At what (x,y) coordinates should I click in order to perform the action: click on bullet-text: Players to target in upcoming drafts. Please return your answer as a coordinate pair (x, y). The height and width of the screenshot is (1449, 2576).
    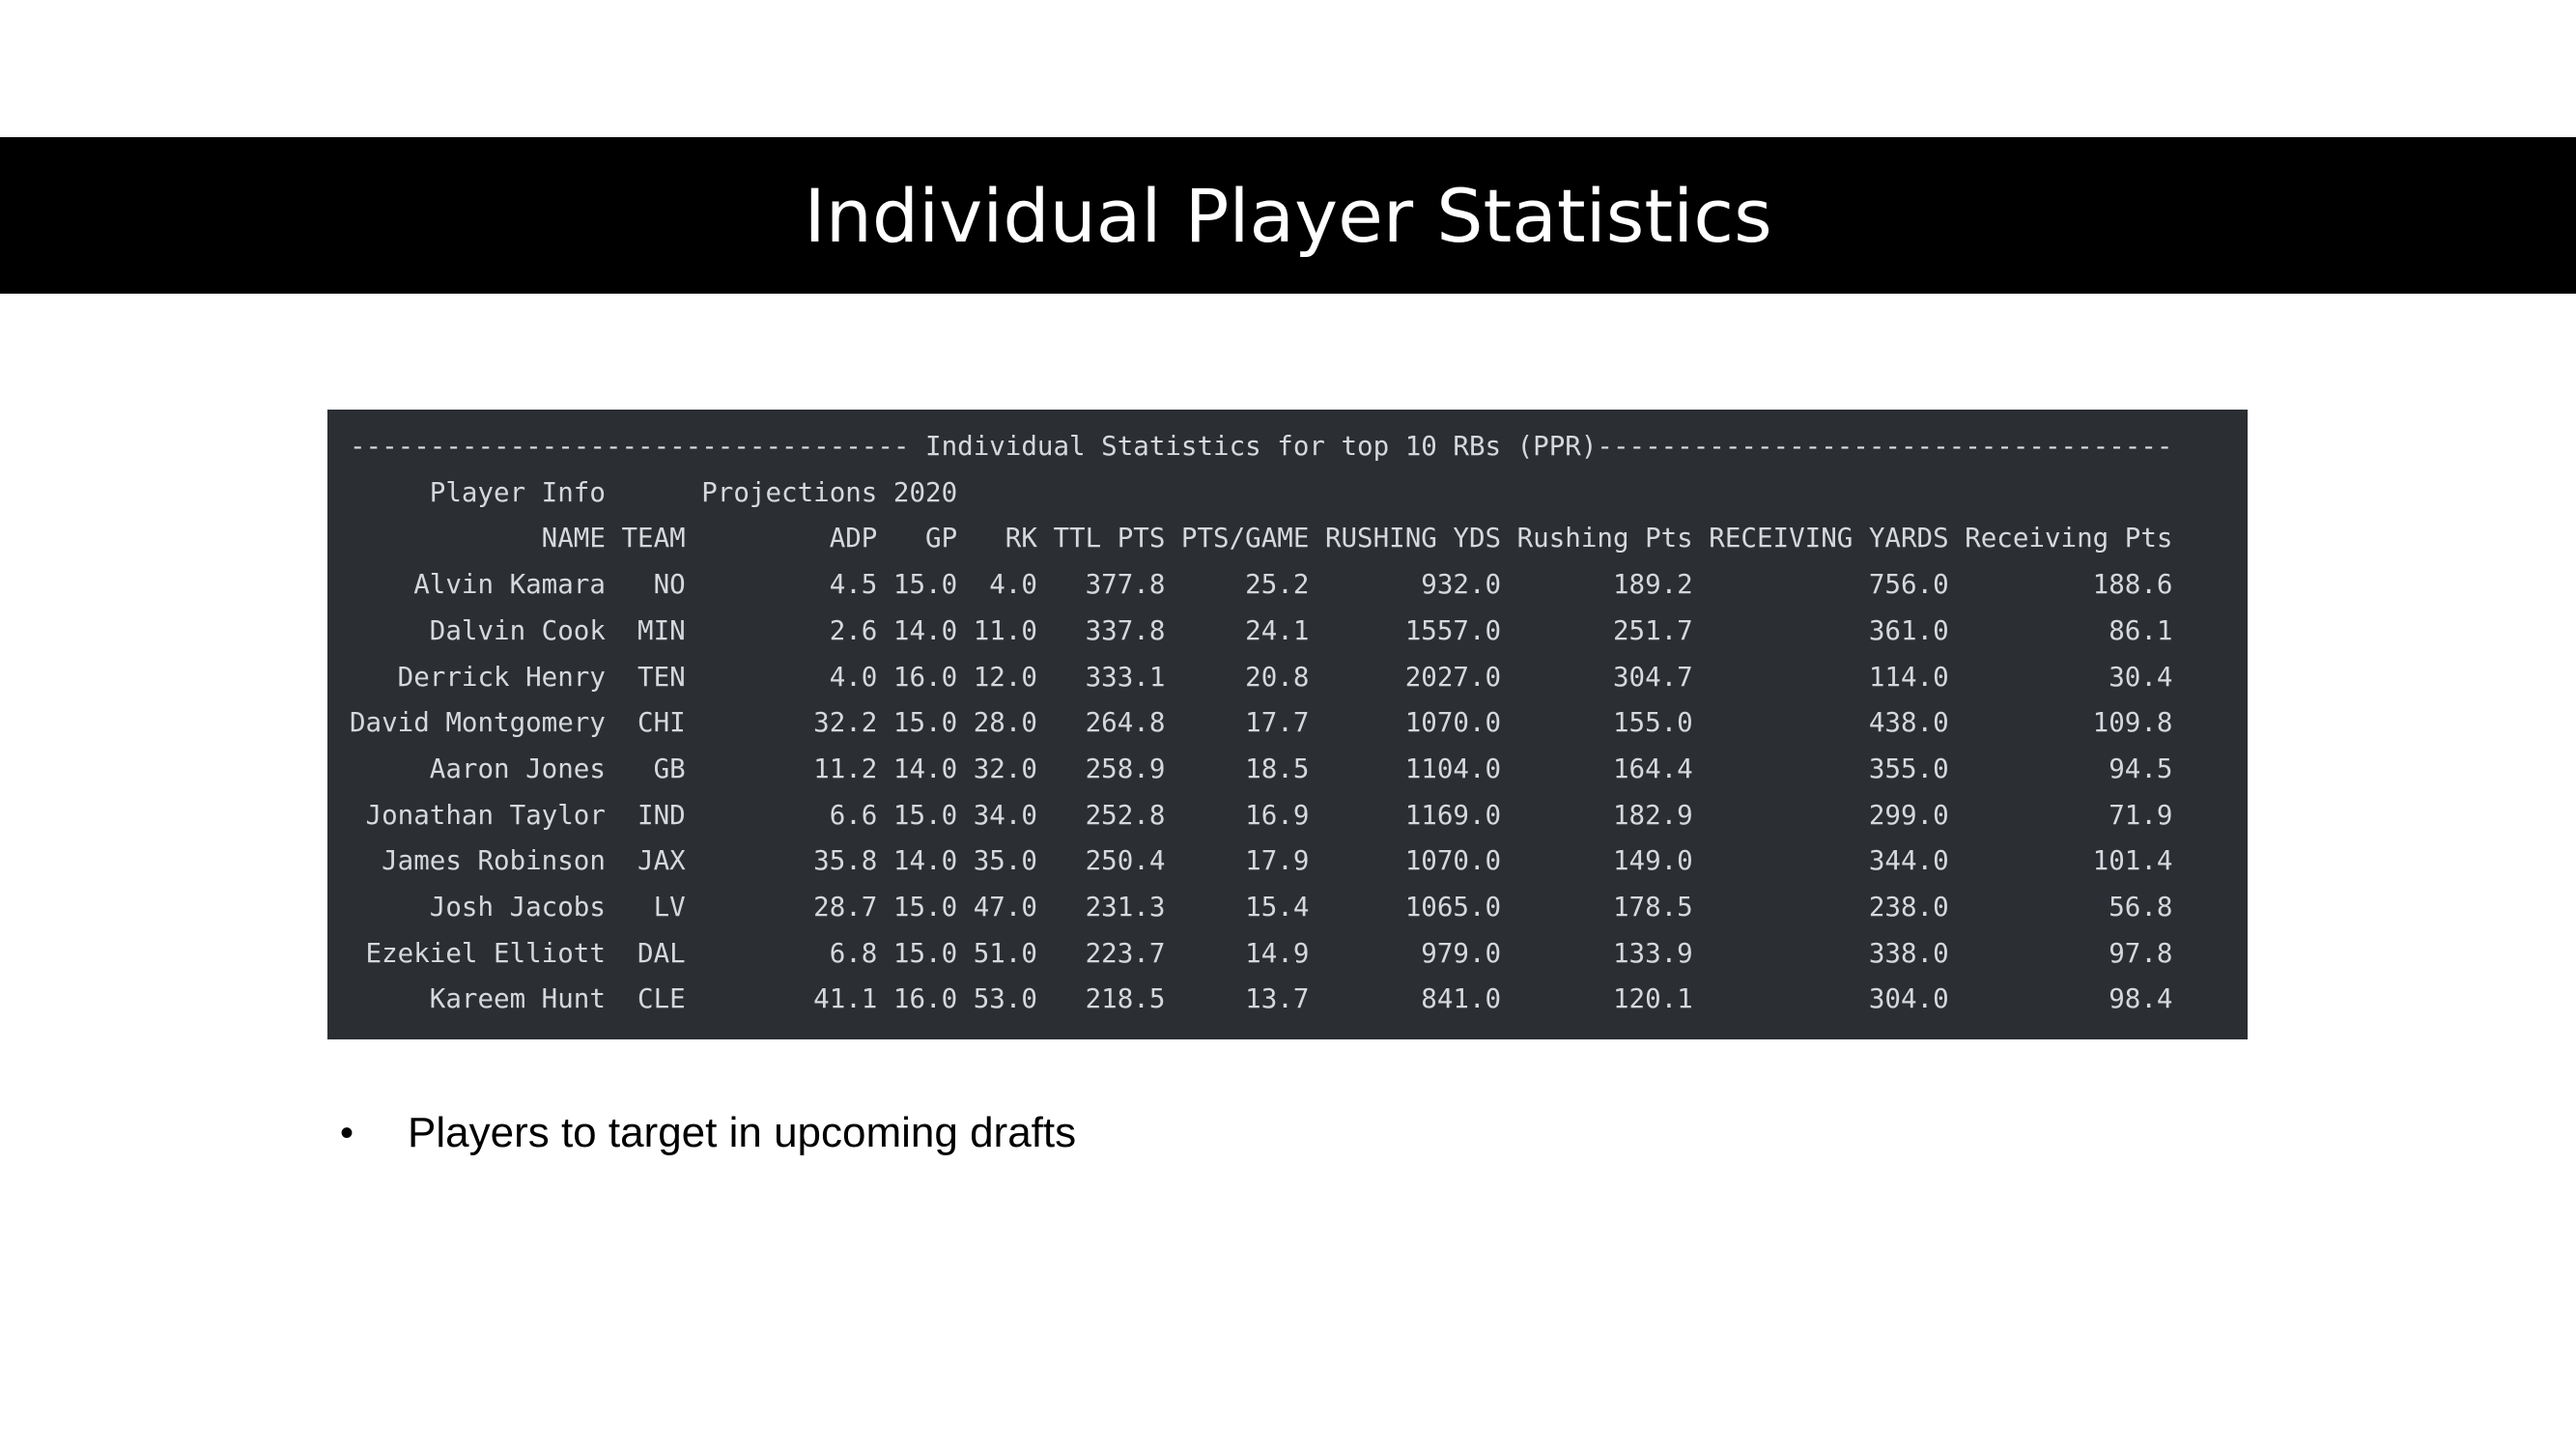
    Looking at the image, I should click on (742, 1132).